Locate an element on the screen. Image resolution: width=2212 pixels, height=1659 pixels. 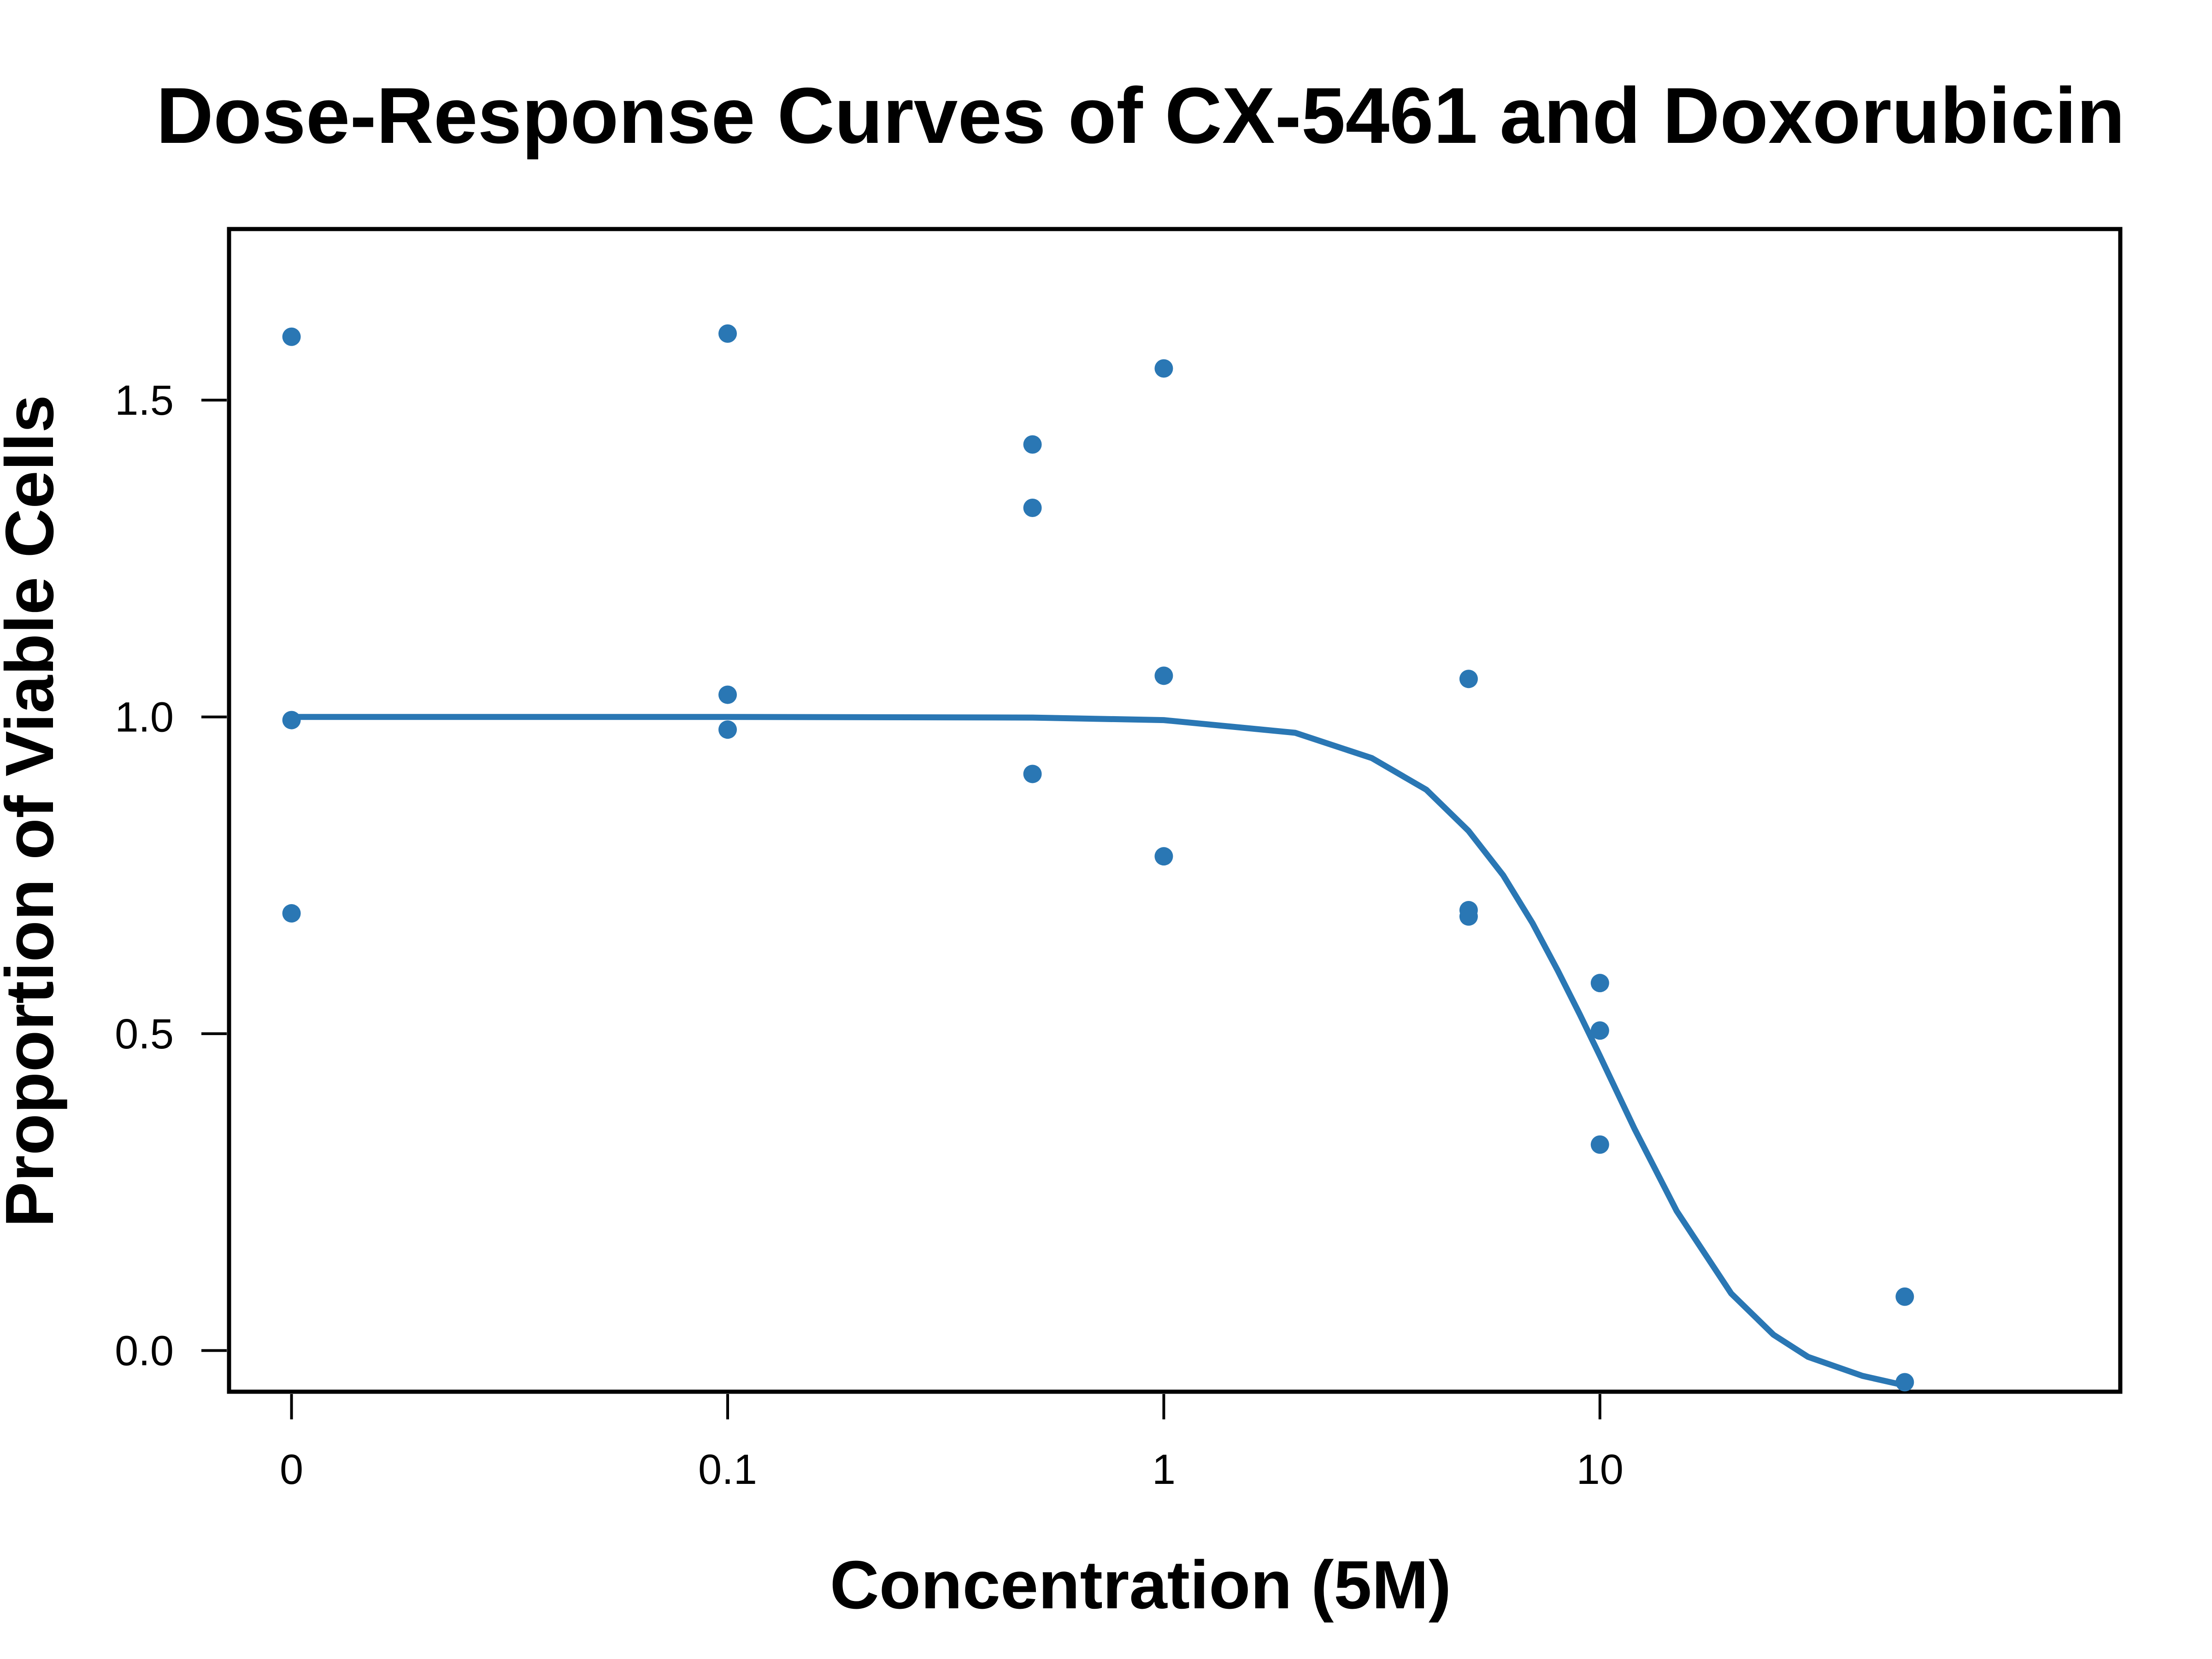
x-tick-label: 10 is located at coordinates (1600, 1469).